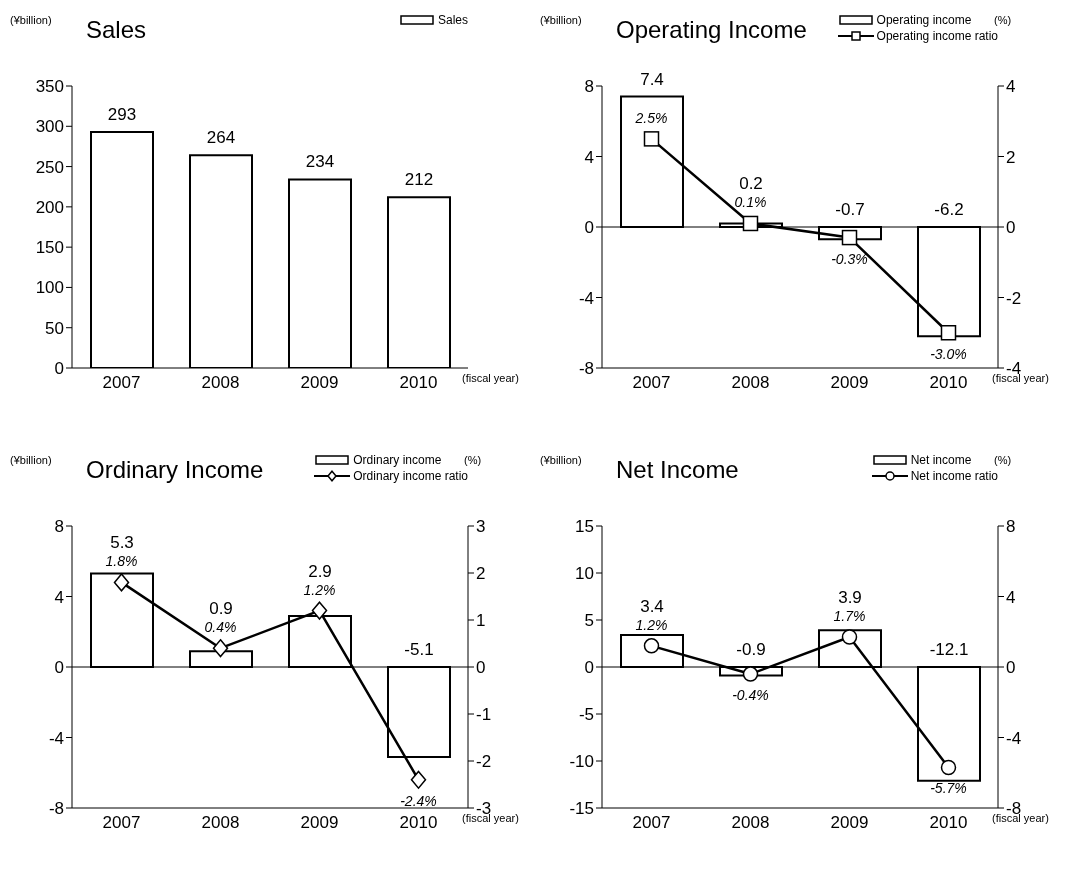 The width and height of the screenshot is (1070, 893). I want to click on data-label: 1.8%, so click(121, 561).